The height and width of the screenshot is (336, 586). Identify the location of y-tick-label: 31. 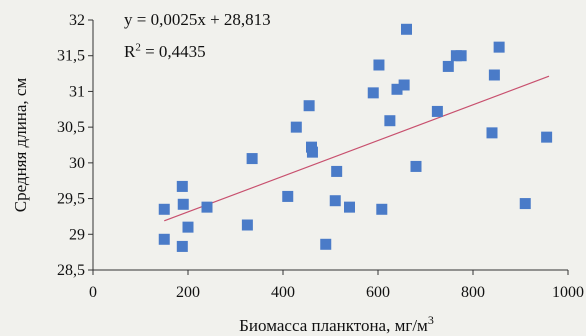
(77, 91).